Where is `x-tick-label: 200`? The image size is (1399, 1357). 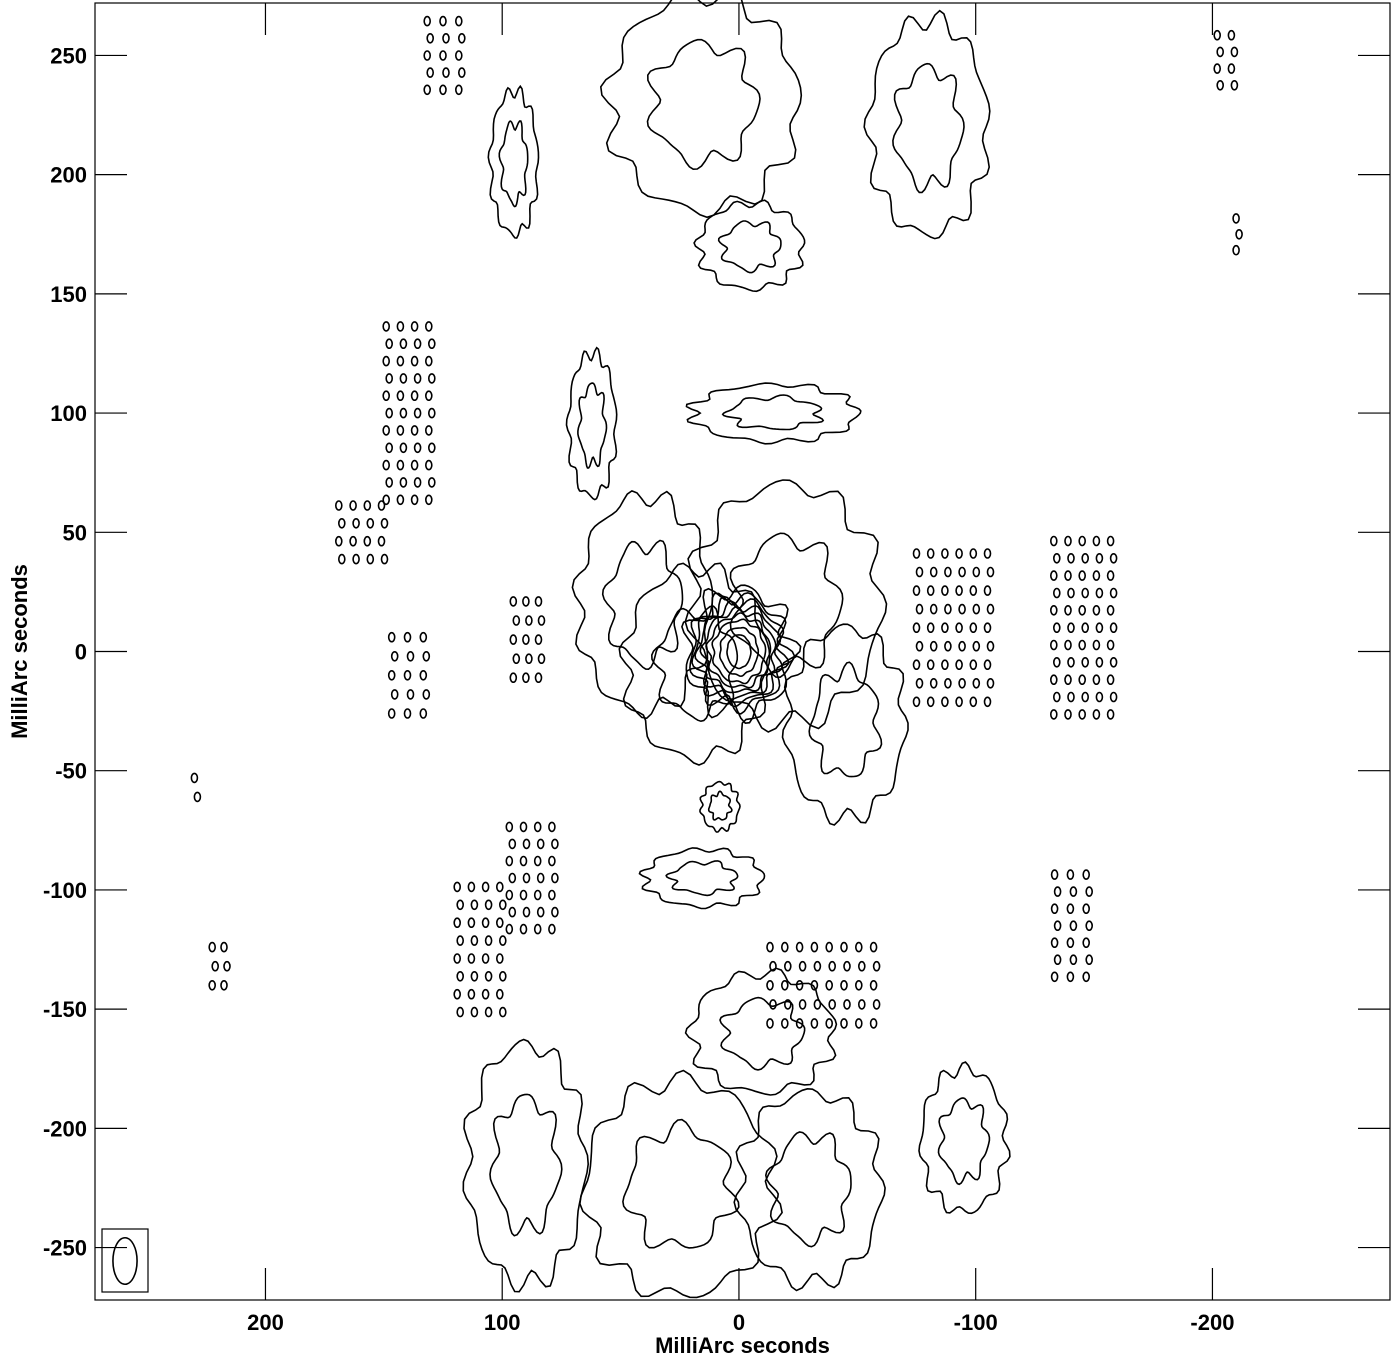 x-tick-label: 200 is located at coordinates (265, 1322).